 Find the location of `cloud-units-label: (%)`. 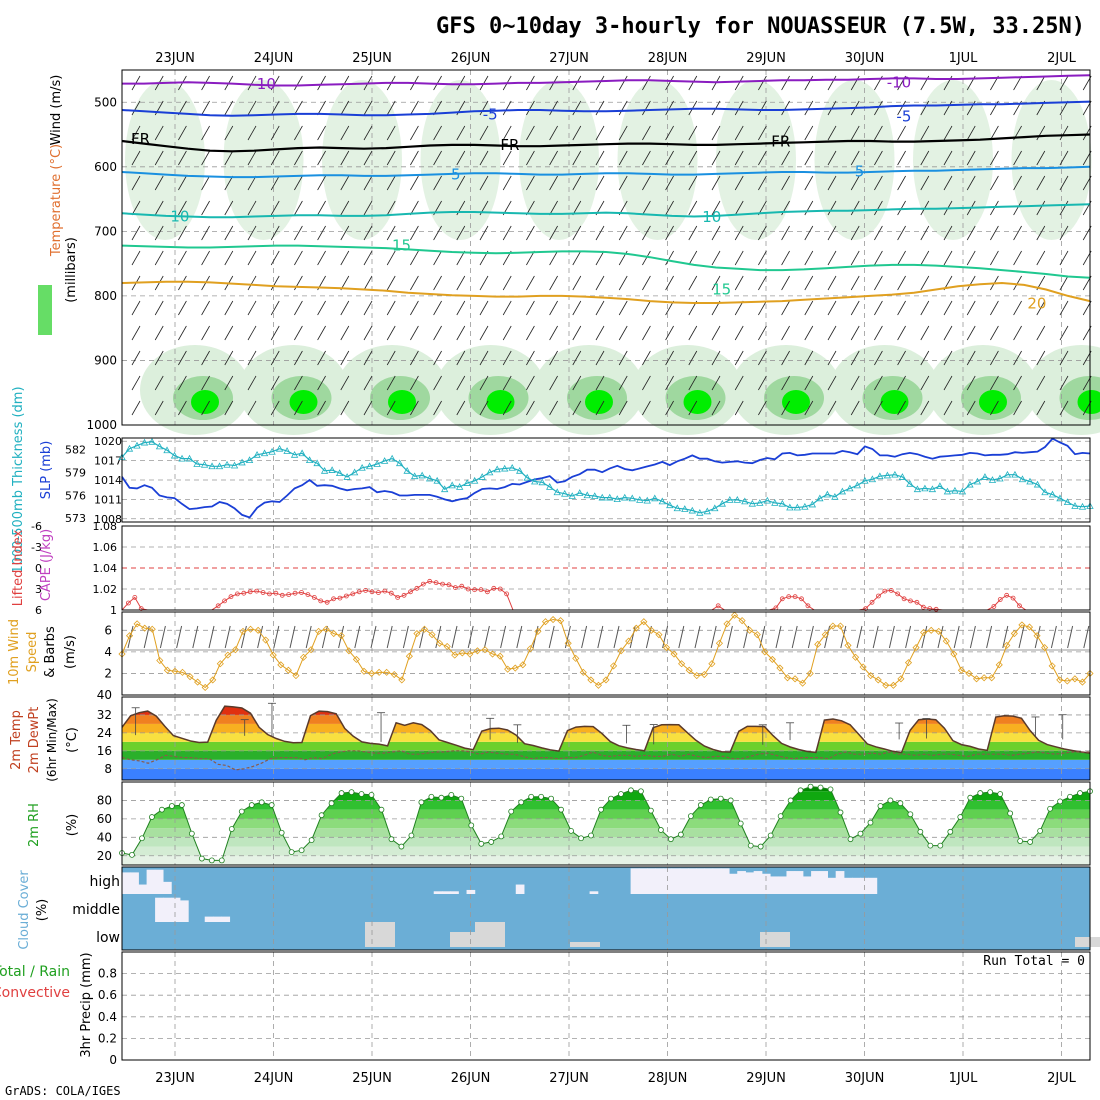

cloud-units-label: (%) is located at coordinates (42, 910).